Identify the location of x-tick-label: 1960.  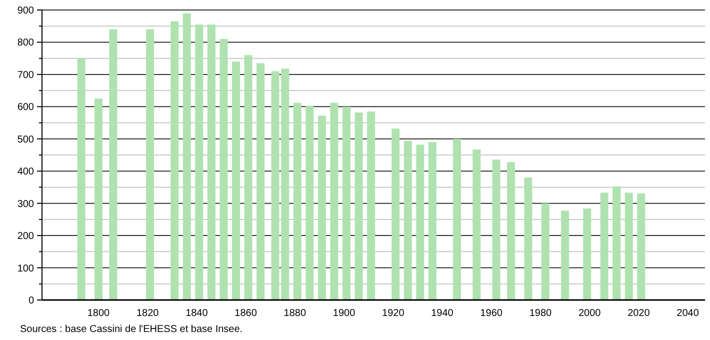
(491, 313).